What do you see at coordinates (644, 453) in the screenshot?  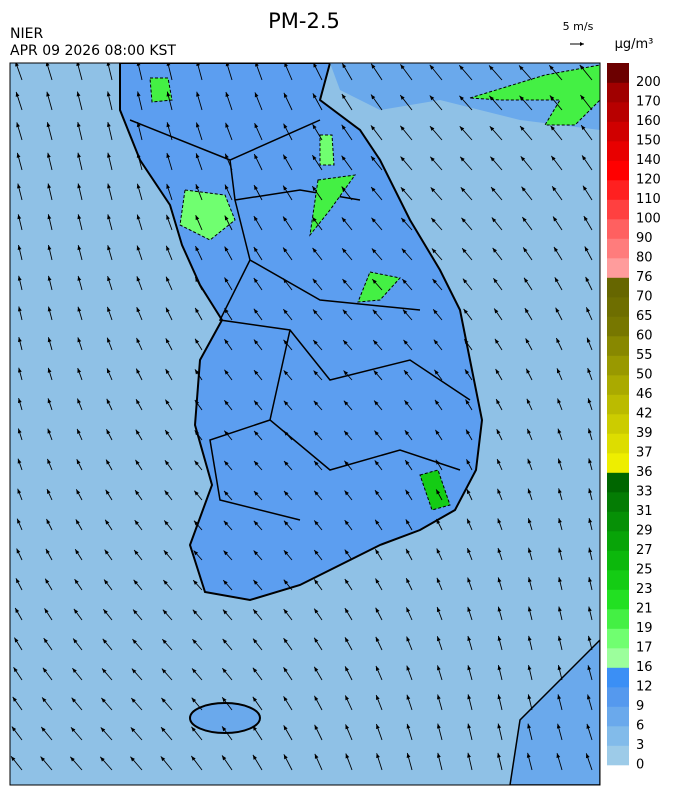 I see `colorbar-label: 37` at bounding box center [644, 453].